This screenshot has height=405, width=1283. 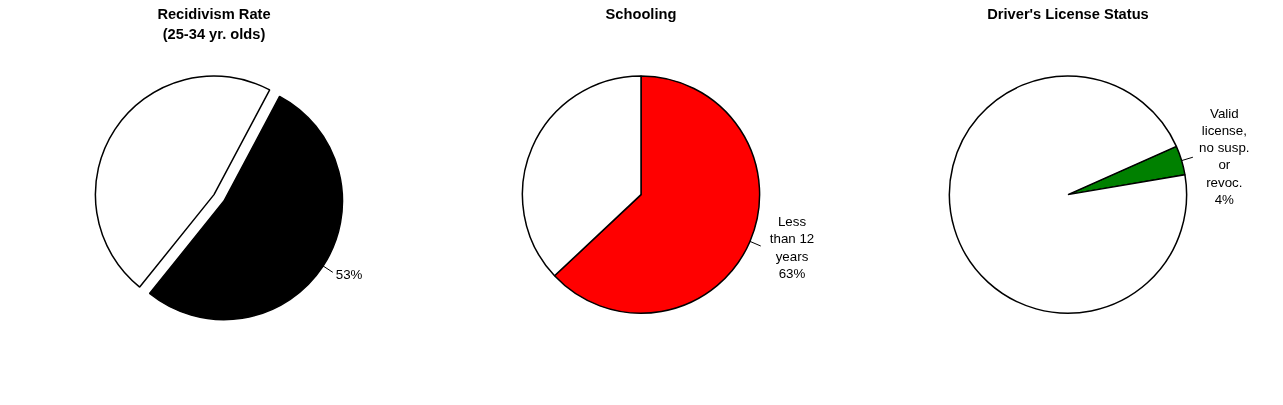 I want to click on chart-title: Recidivism Rate (25-34 yr. olds), so click(x=214, y=24).